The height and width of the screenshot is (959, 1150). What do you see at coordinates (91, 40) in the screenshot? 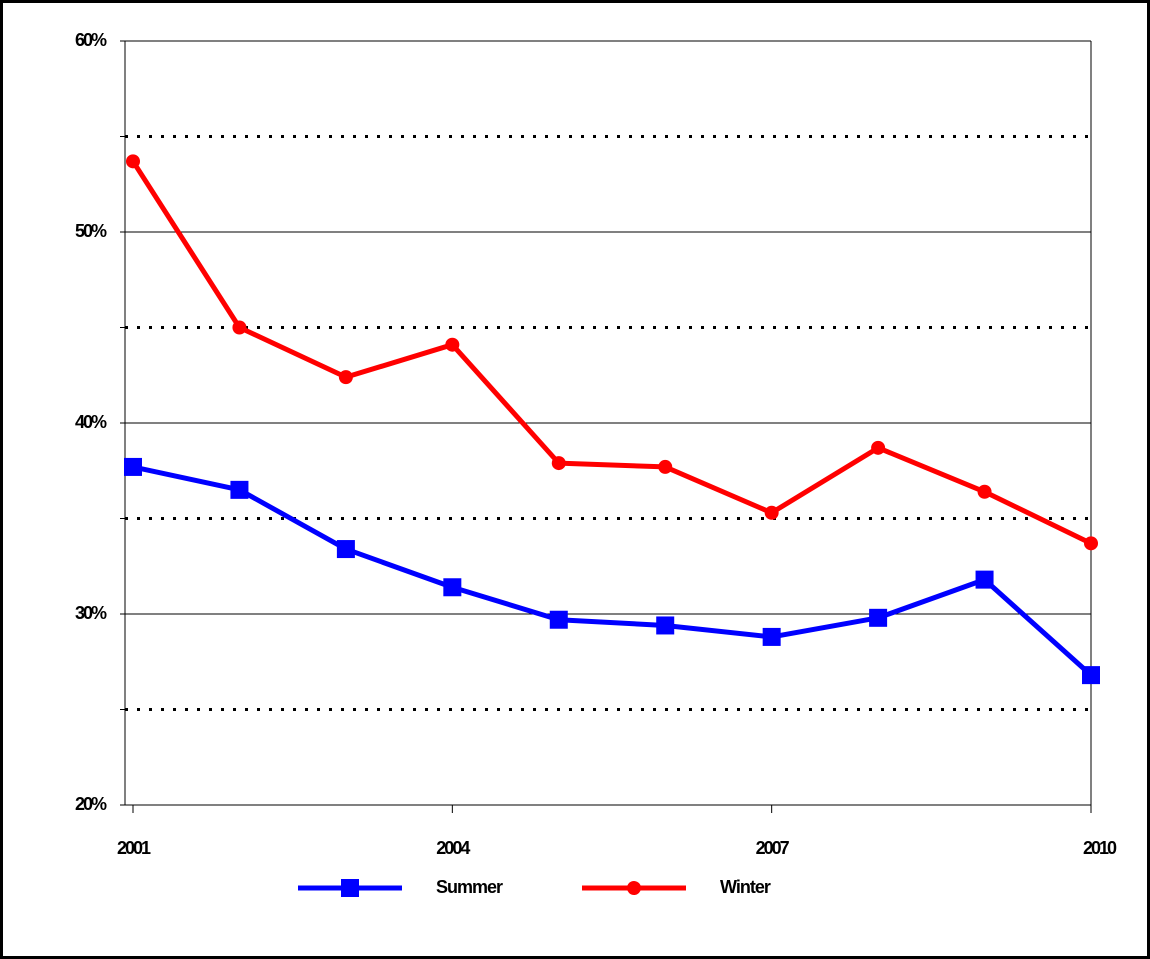
I see `y-tick-label: 60%` at bounding box center [91, 40].